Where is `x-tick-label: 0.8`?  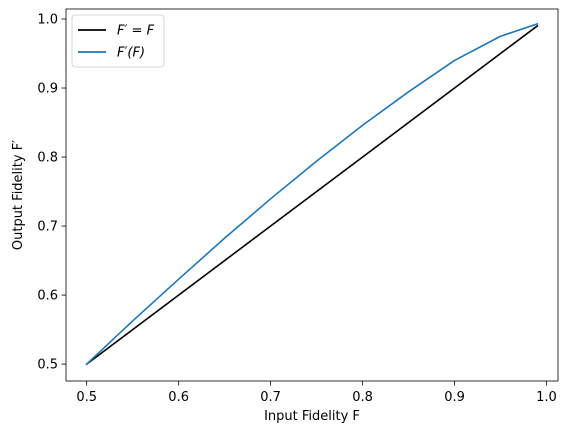 x-tick-label: 0.8 is located at coordinates (362, 397).